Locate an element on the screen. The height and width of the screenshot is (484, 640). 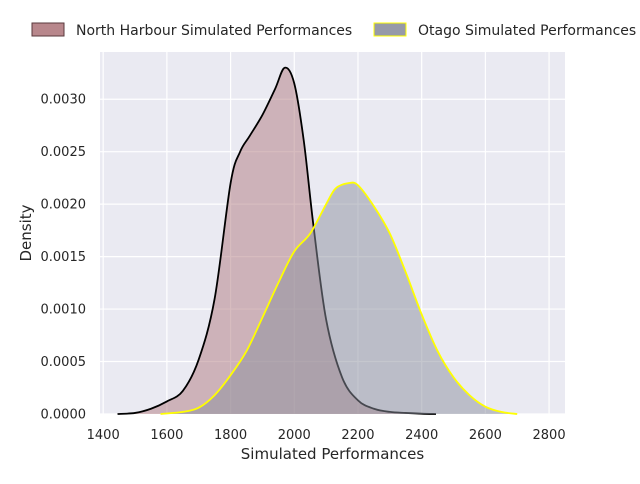
y-tick-label-0.0025: 0.0025 is located at coordinates (64, 152).